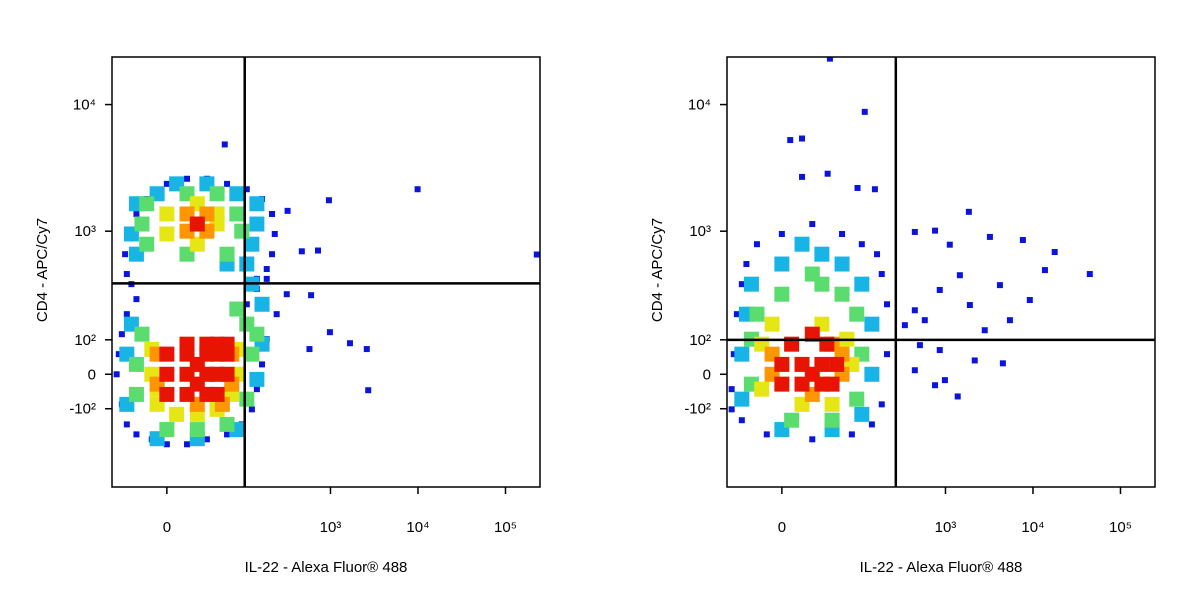  Describe the element at coordinates (700, 231) in the screenshot. I see `y-tick-label: 10³` at that location.